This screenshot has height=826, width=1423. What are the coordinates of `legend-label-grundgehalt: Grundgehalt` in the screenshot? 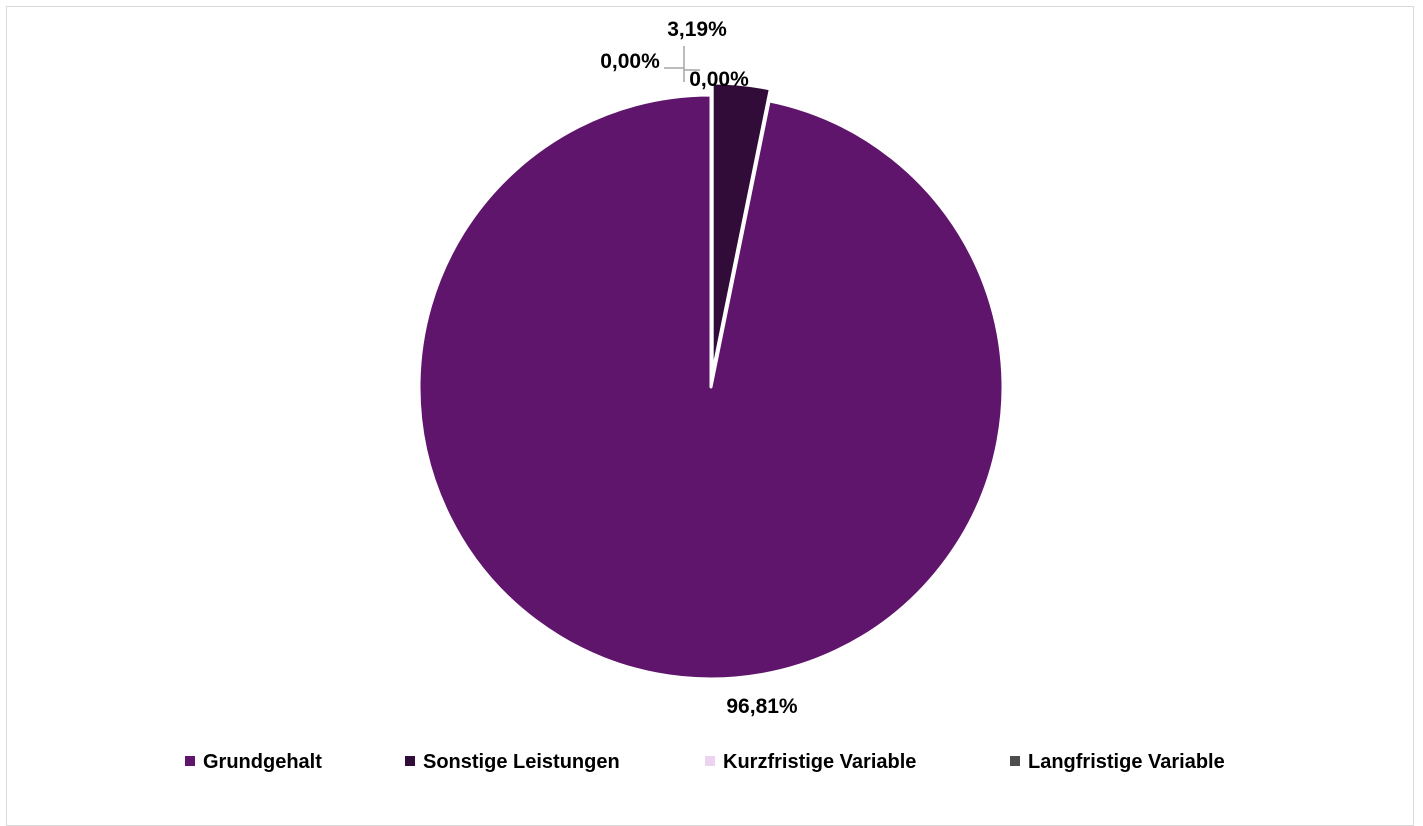 It's located at (262, 762).